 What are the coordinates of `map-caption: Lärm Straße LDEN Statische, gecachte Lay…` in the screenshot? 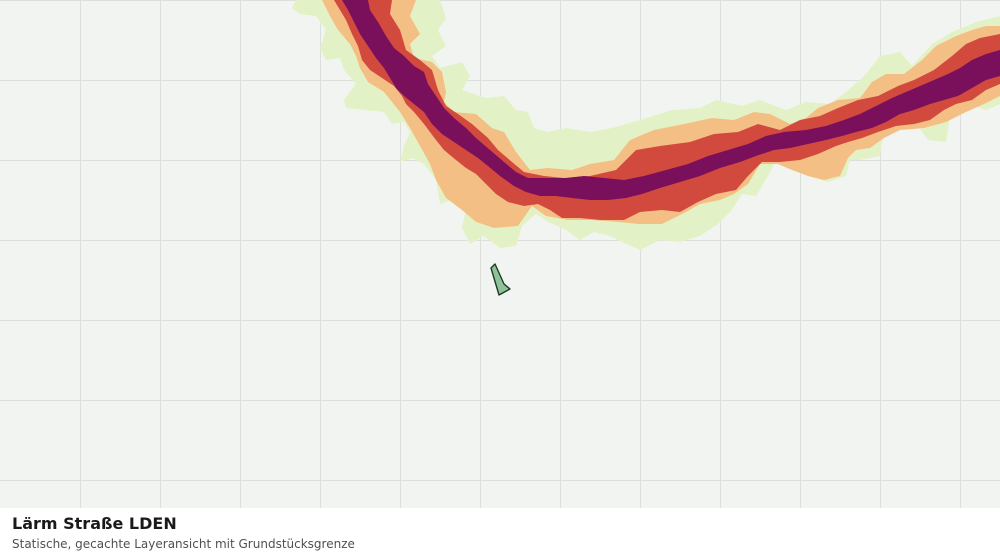 It's located at (500, 534).